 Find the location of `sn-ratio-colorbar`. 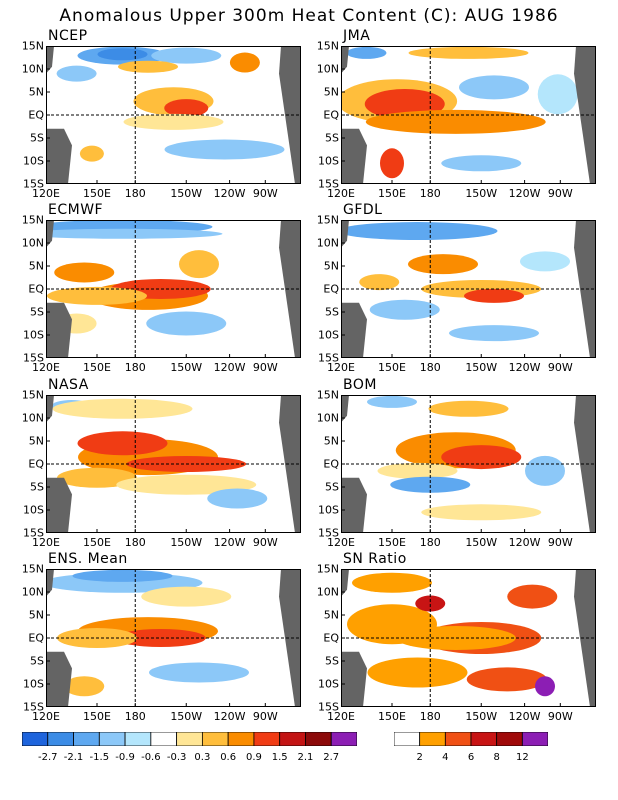

sn-ratio-colorbar is located at coordinates (471, 739).